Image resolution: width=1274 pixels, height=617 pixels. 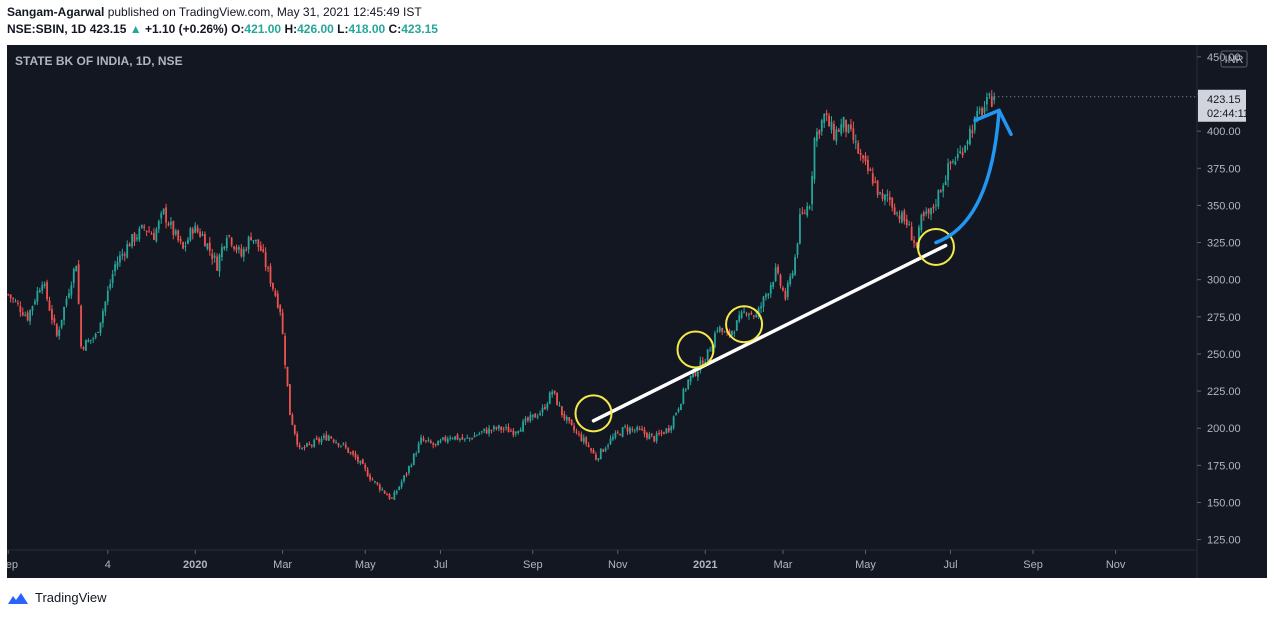 What do you see at coordinates (967, 176) in the screenshot?
I see `projection-arrow` at bounding box center [967, 176].